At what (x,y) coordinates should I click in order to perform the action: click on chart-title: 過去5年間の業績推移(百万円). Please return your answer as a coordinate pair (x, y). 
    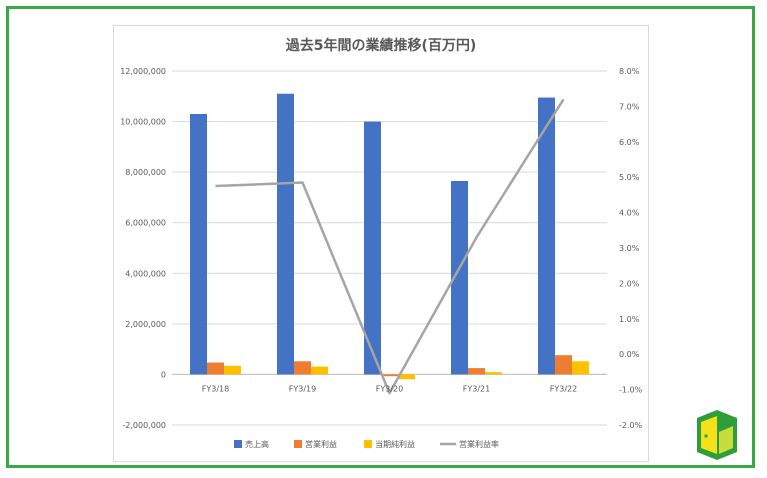
    Looking at the image, I should click on (381, 45).